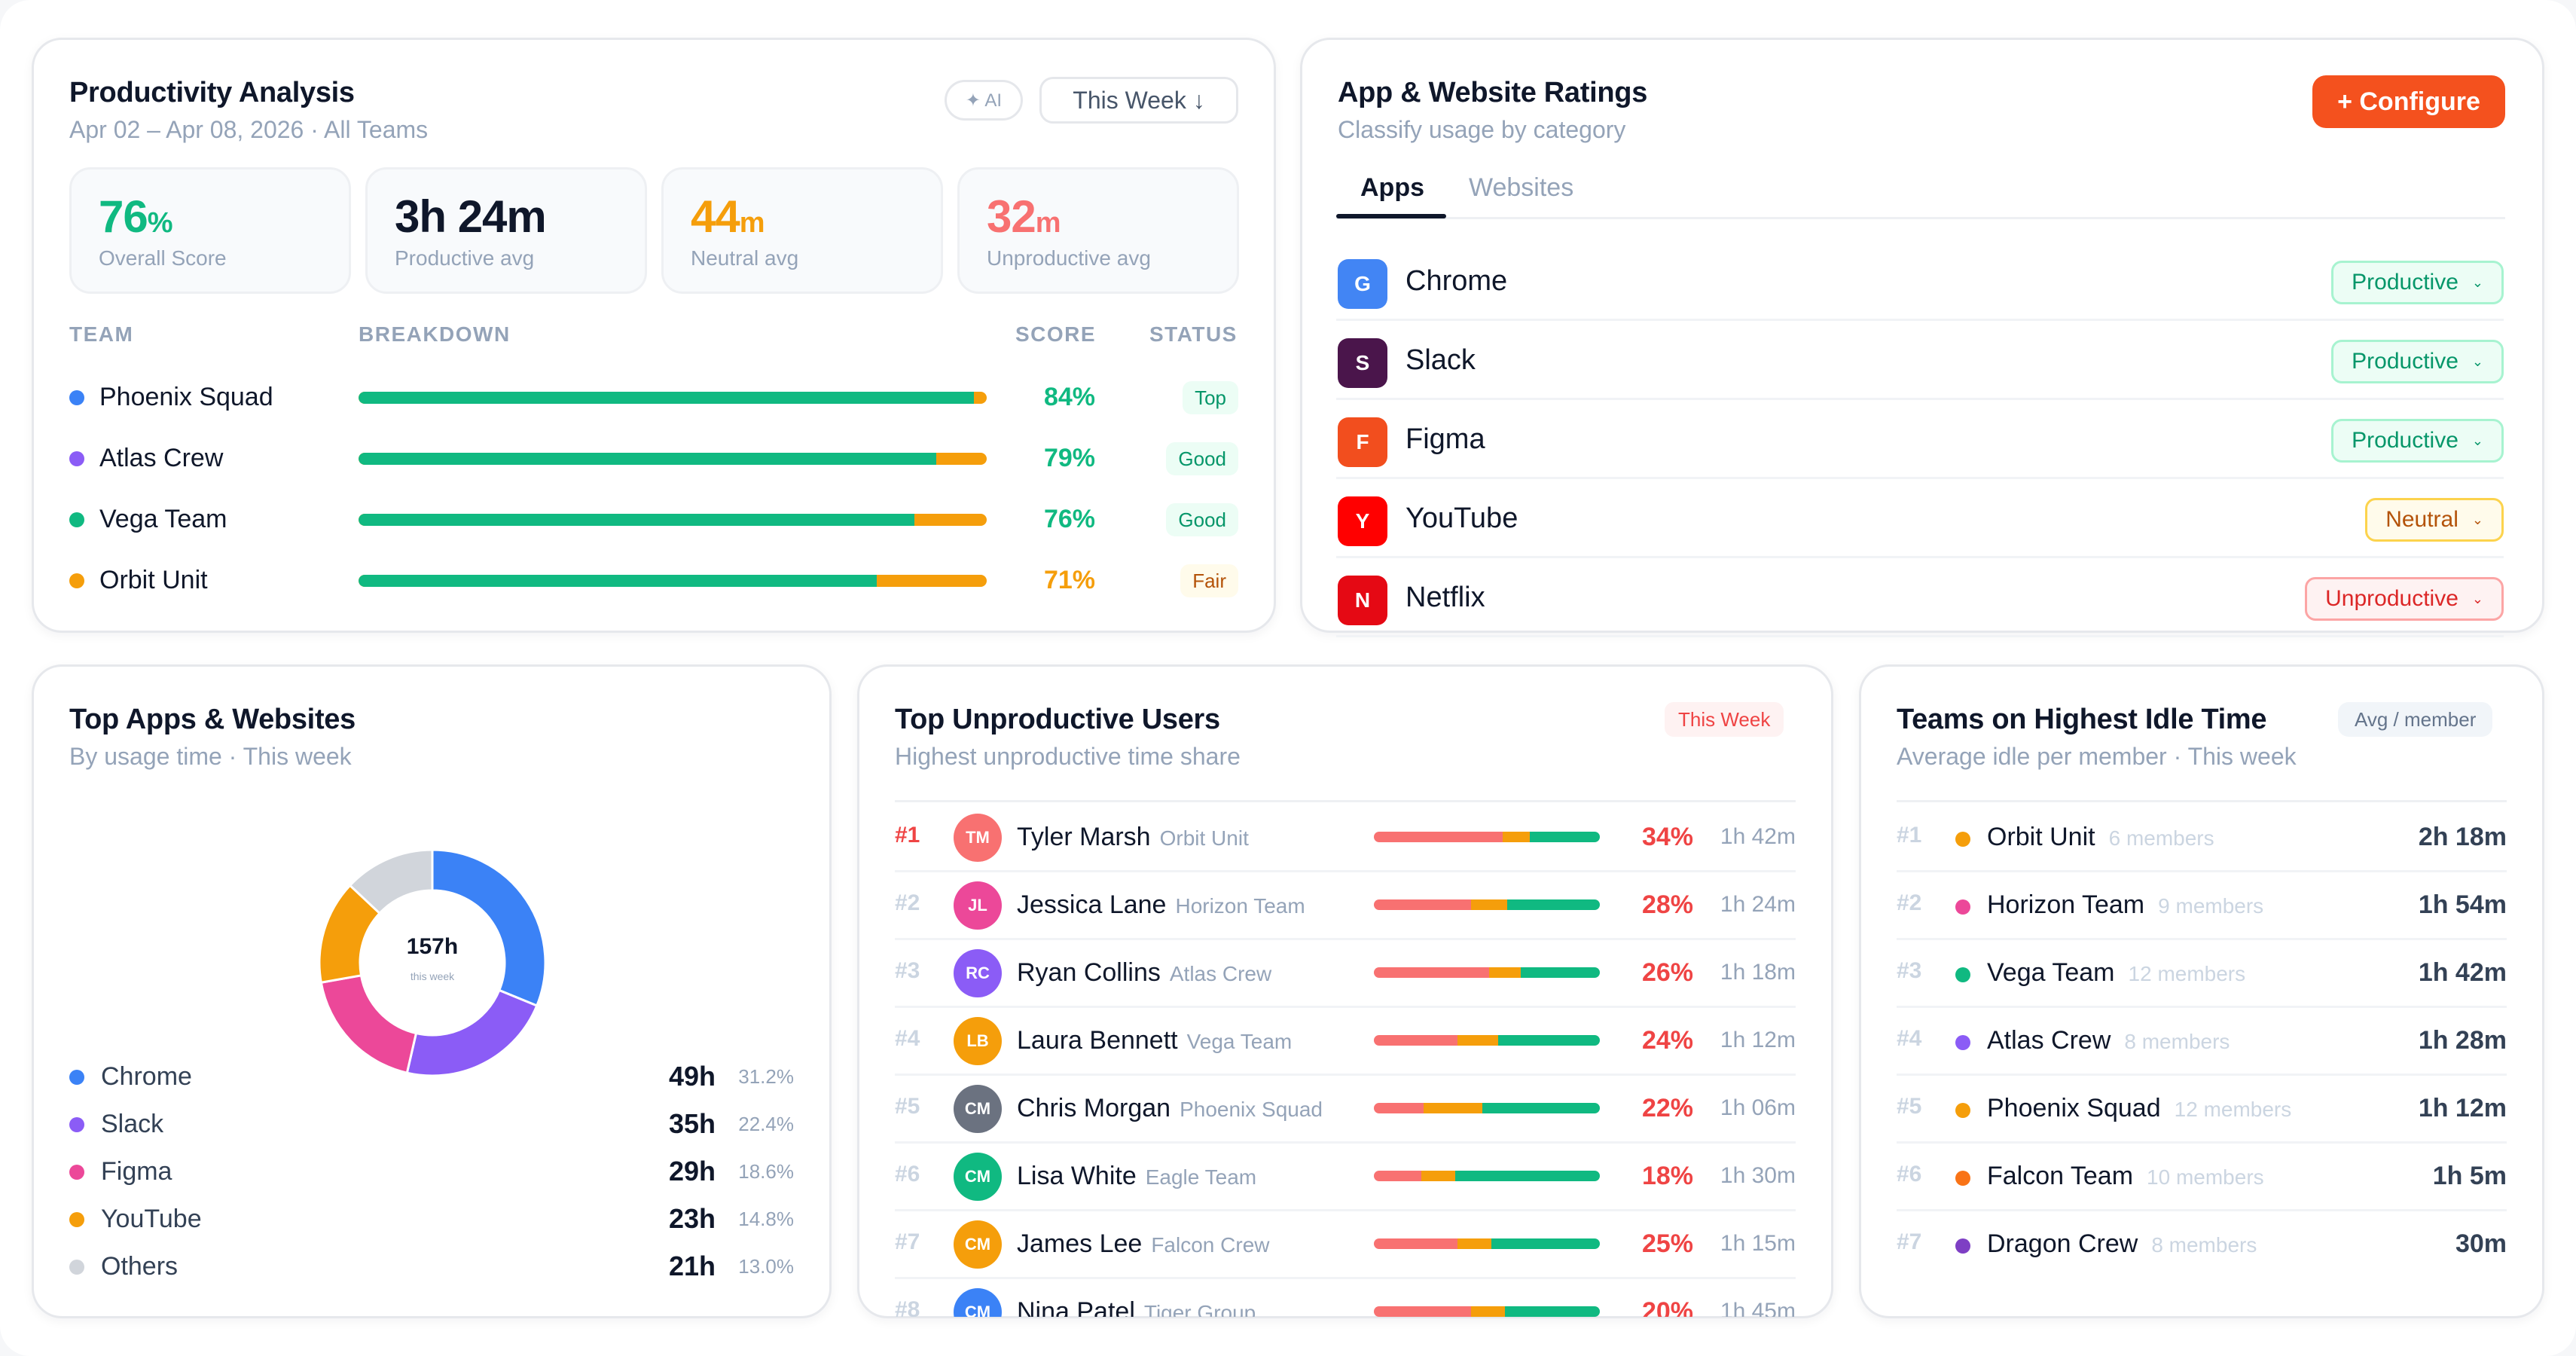  What do you see at coordinates (1522, 187) in the screenshot?
I see `tab-websites: Websites` at bounding box center [1522, 187].